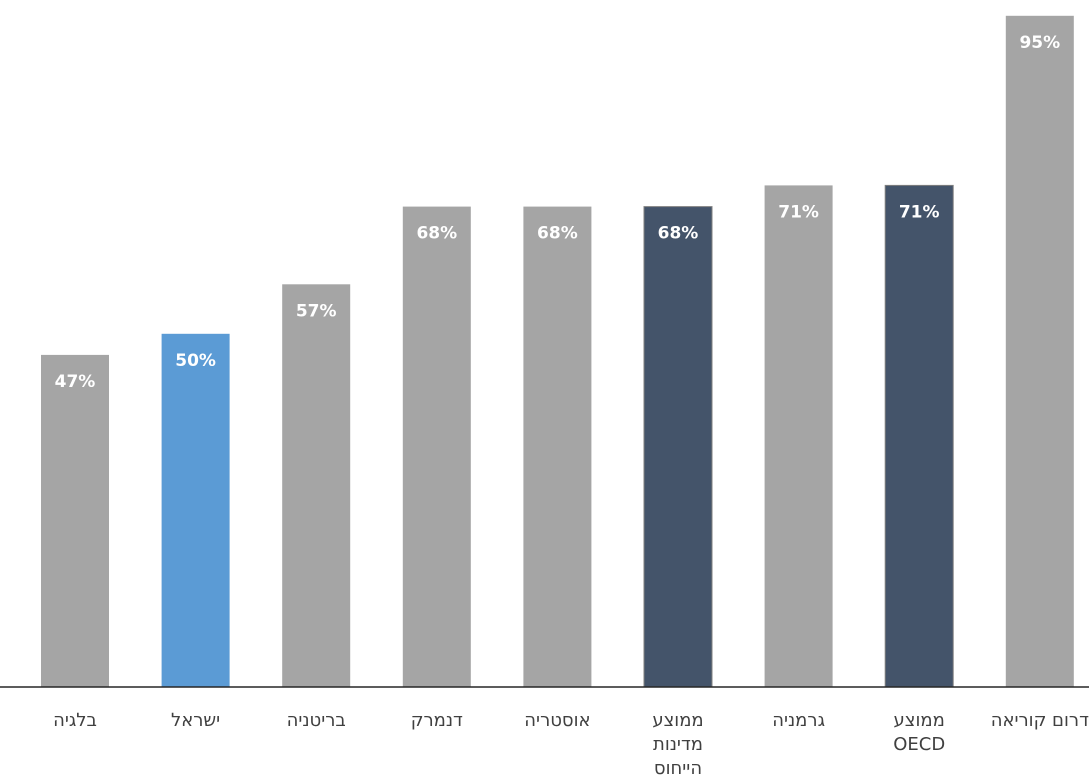 The width and height of the screenshot is (1089, 782). Describe the element at coordinates (437, 720) in the screenshot. I see `category-label: דנמרק` at that location.